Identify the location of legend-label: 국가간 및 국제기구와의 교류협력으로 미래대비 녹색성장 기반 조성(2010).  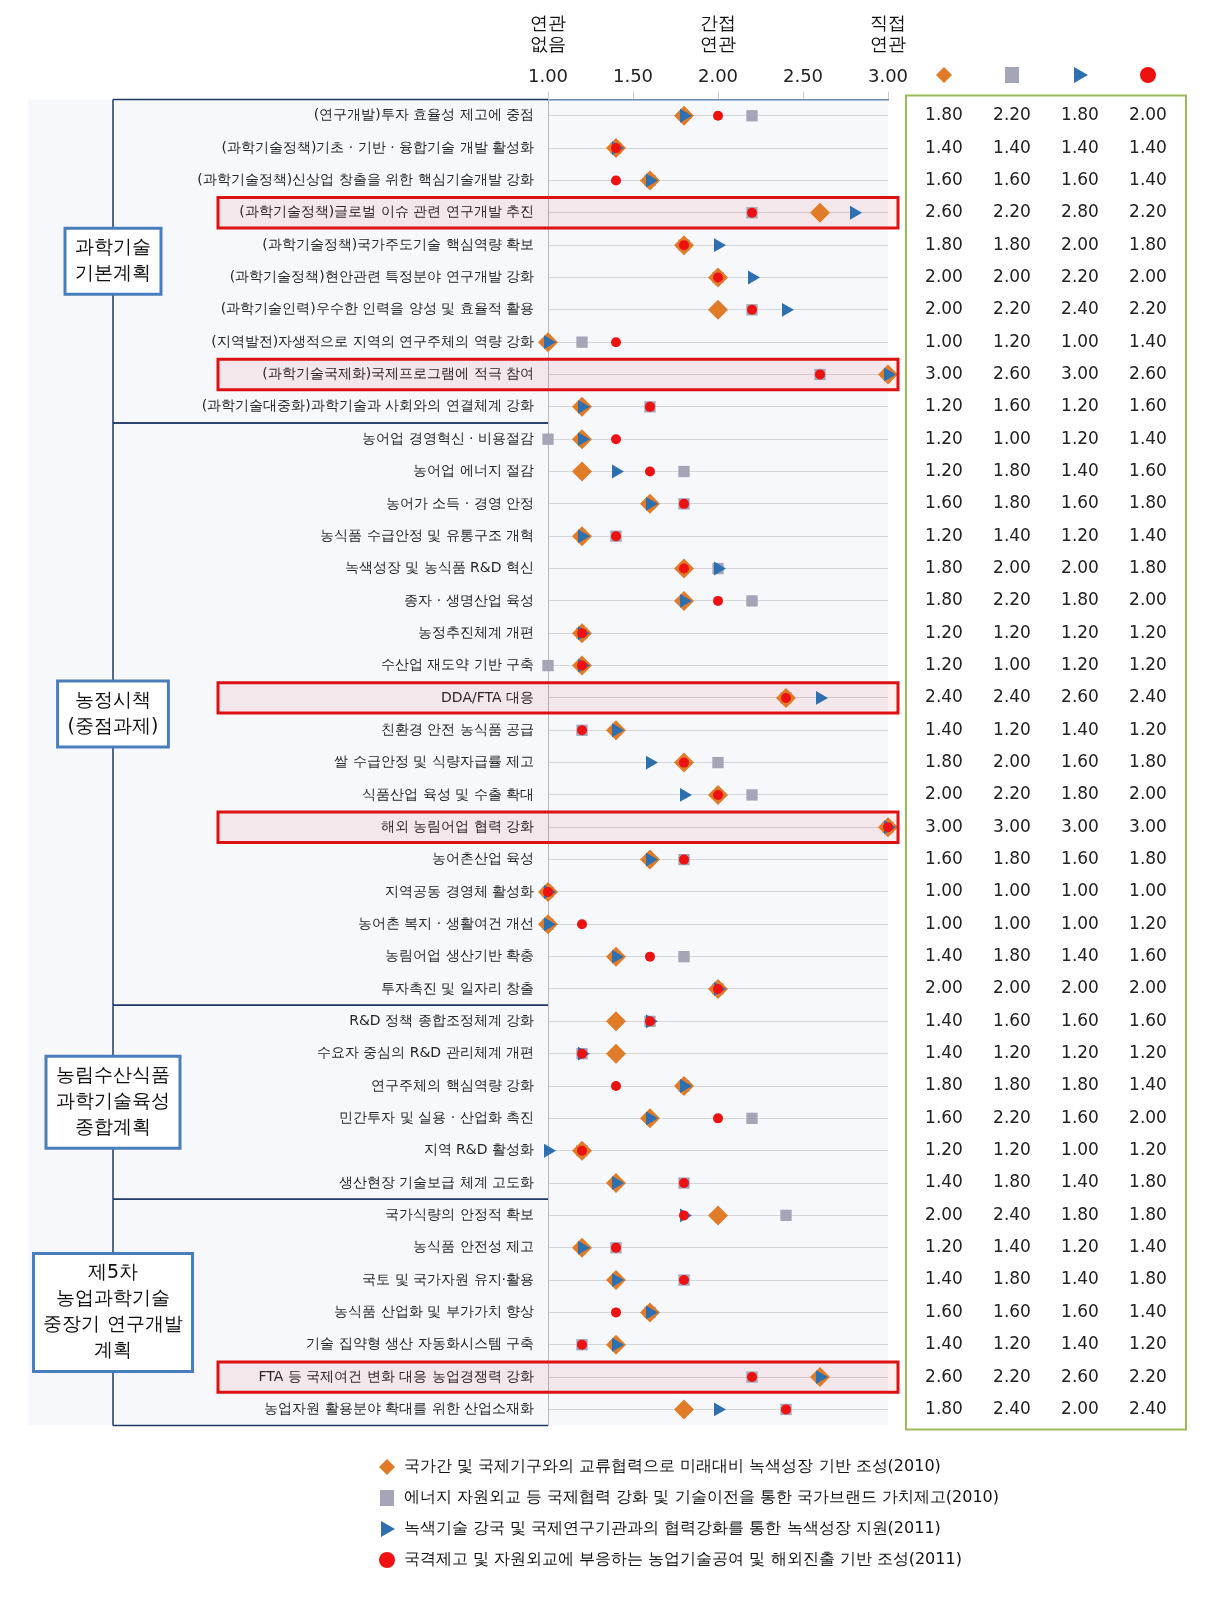
(672, 1466).